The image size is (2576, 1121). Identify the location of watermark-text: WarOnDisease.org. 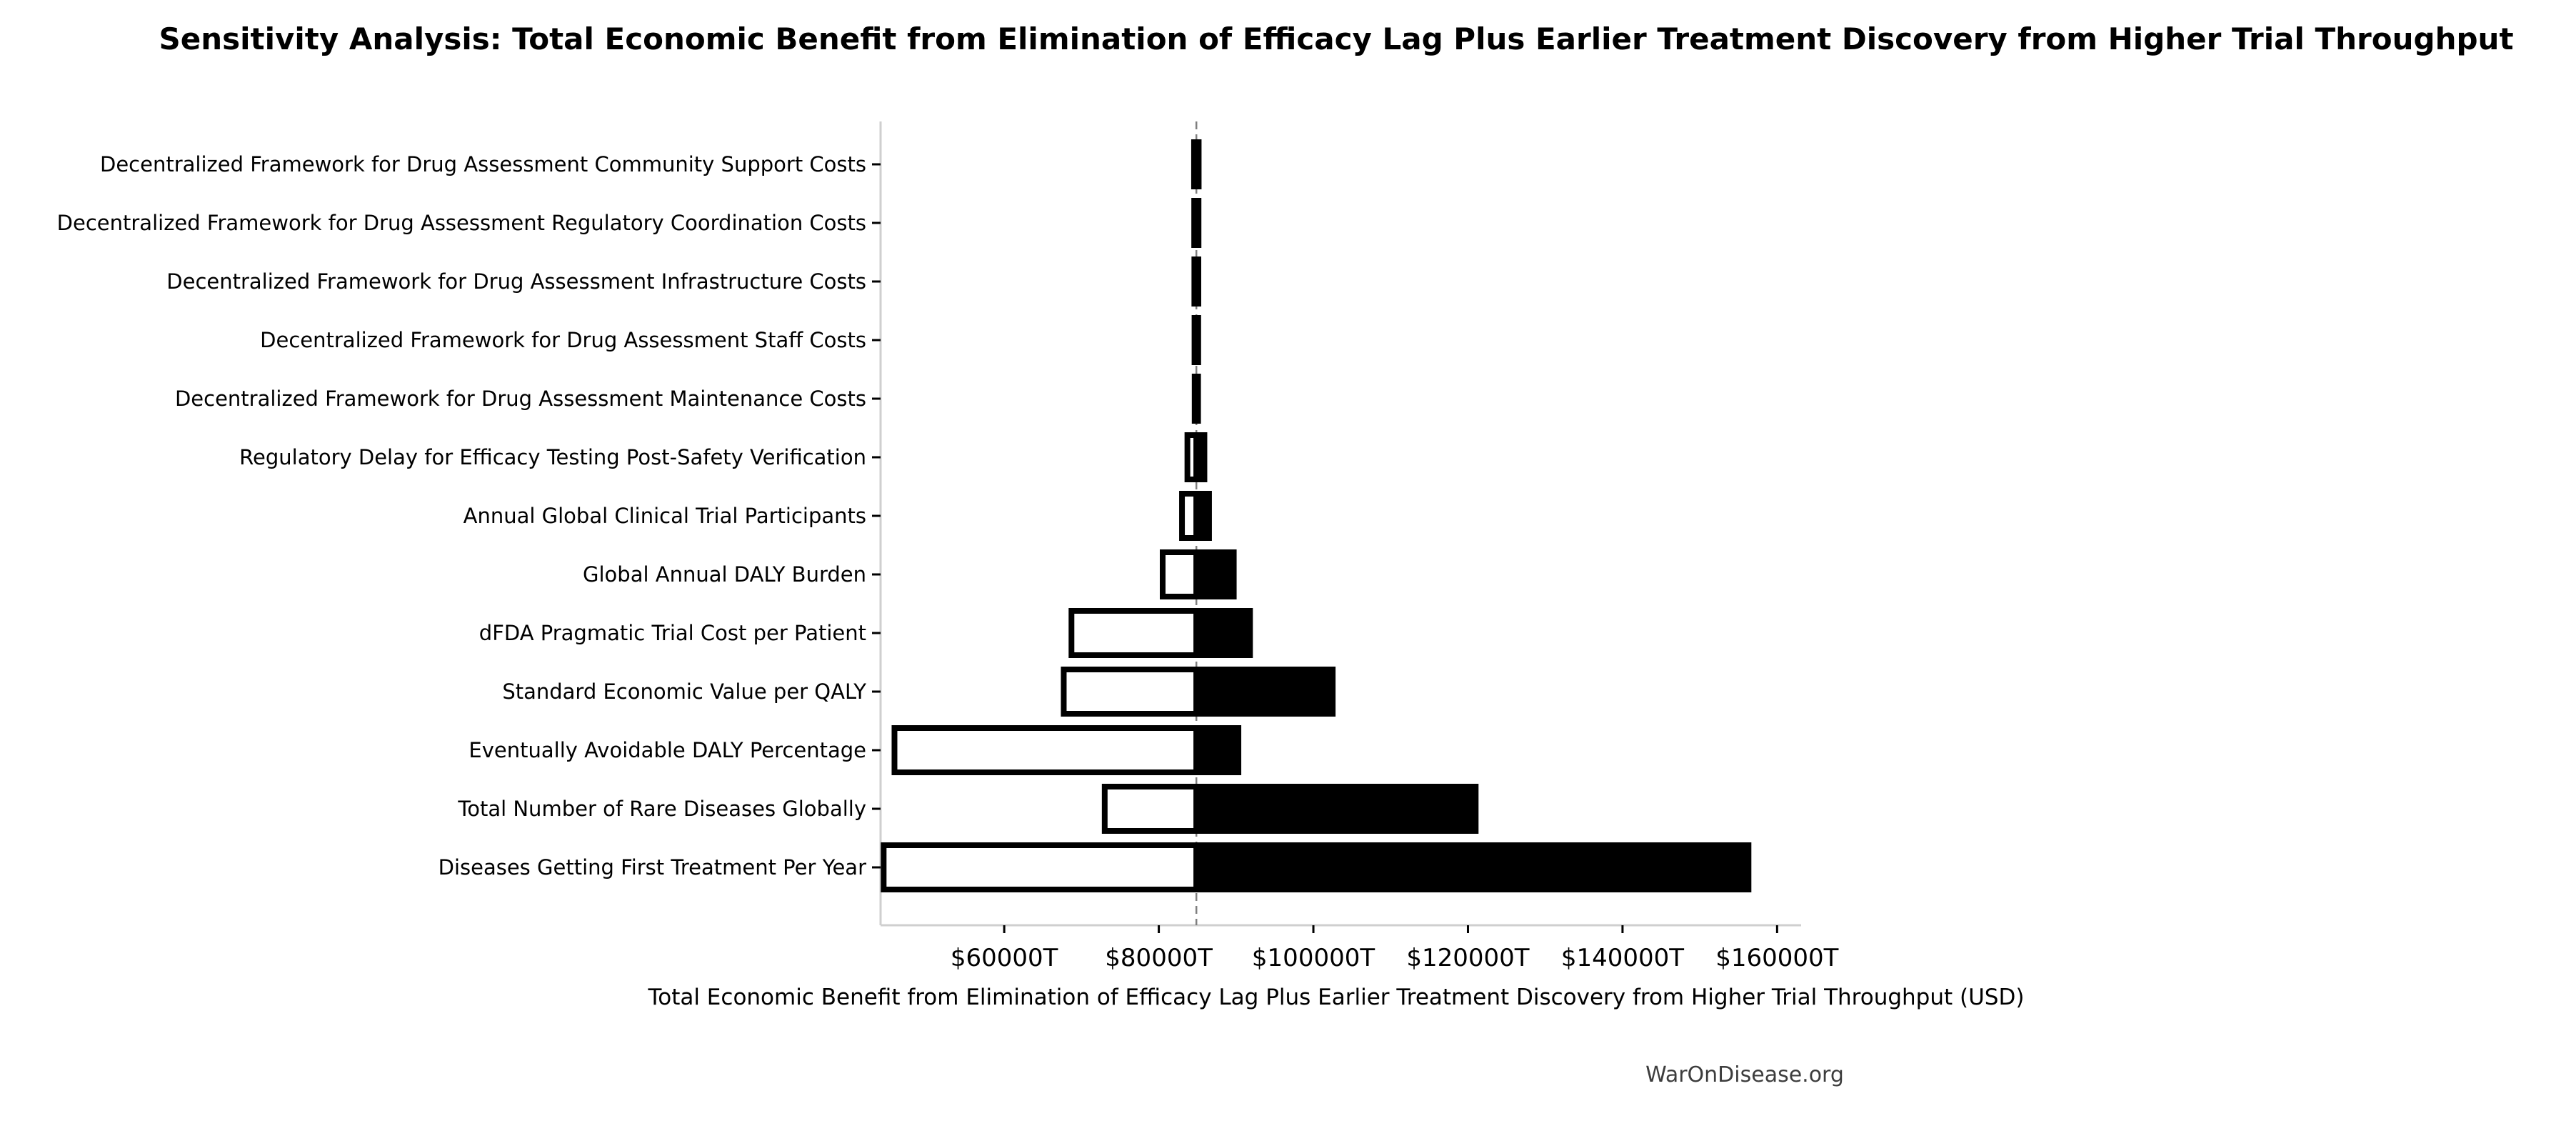
(1744, 1074).